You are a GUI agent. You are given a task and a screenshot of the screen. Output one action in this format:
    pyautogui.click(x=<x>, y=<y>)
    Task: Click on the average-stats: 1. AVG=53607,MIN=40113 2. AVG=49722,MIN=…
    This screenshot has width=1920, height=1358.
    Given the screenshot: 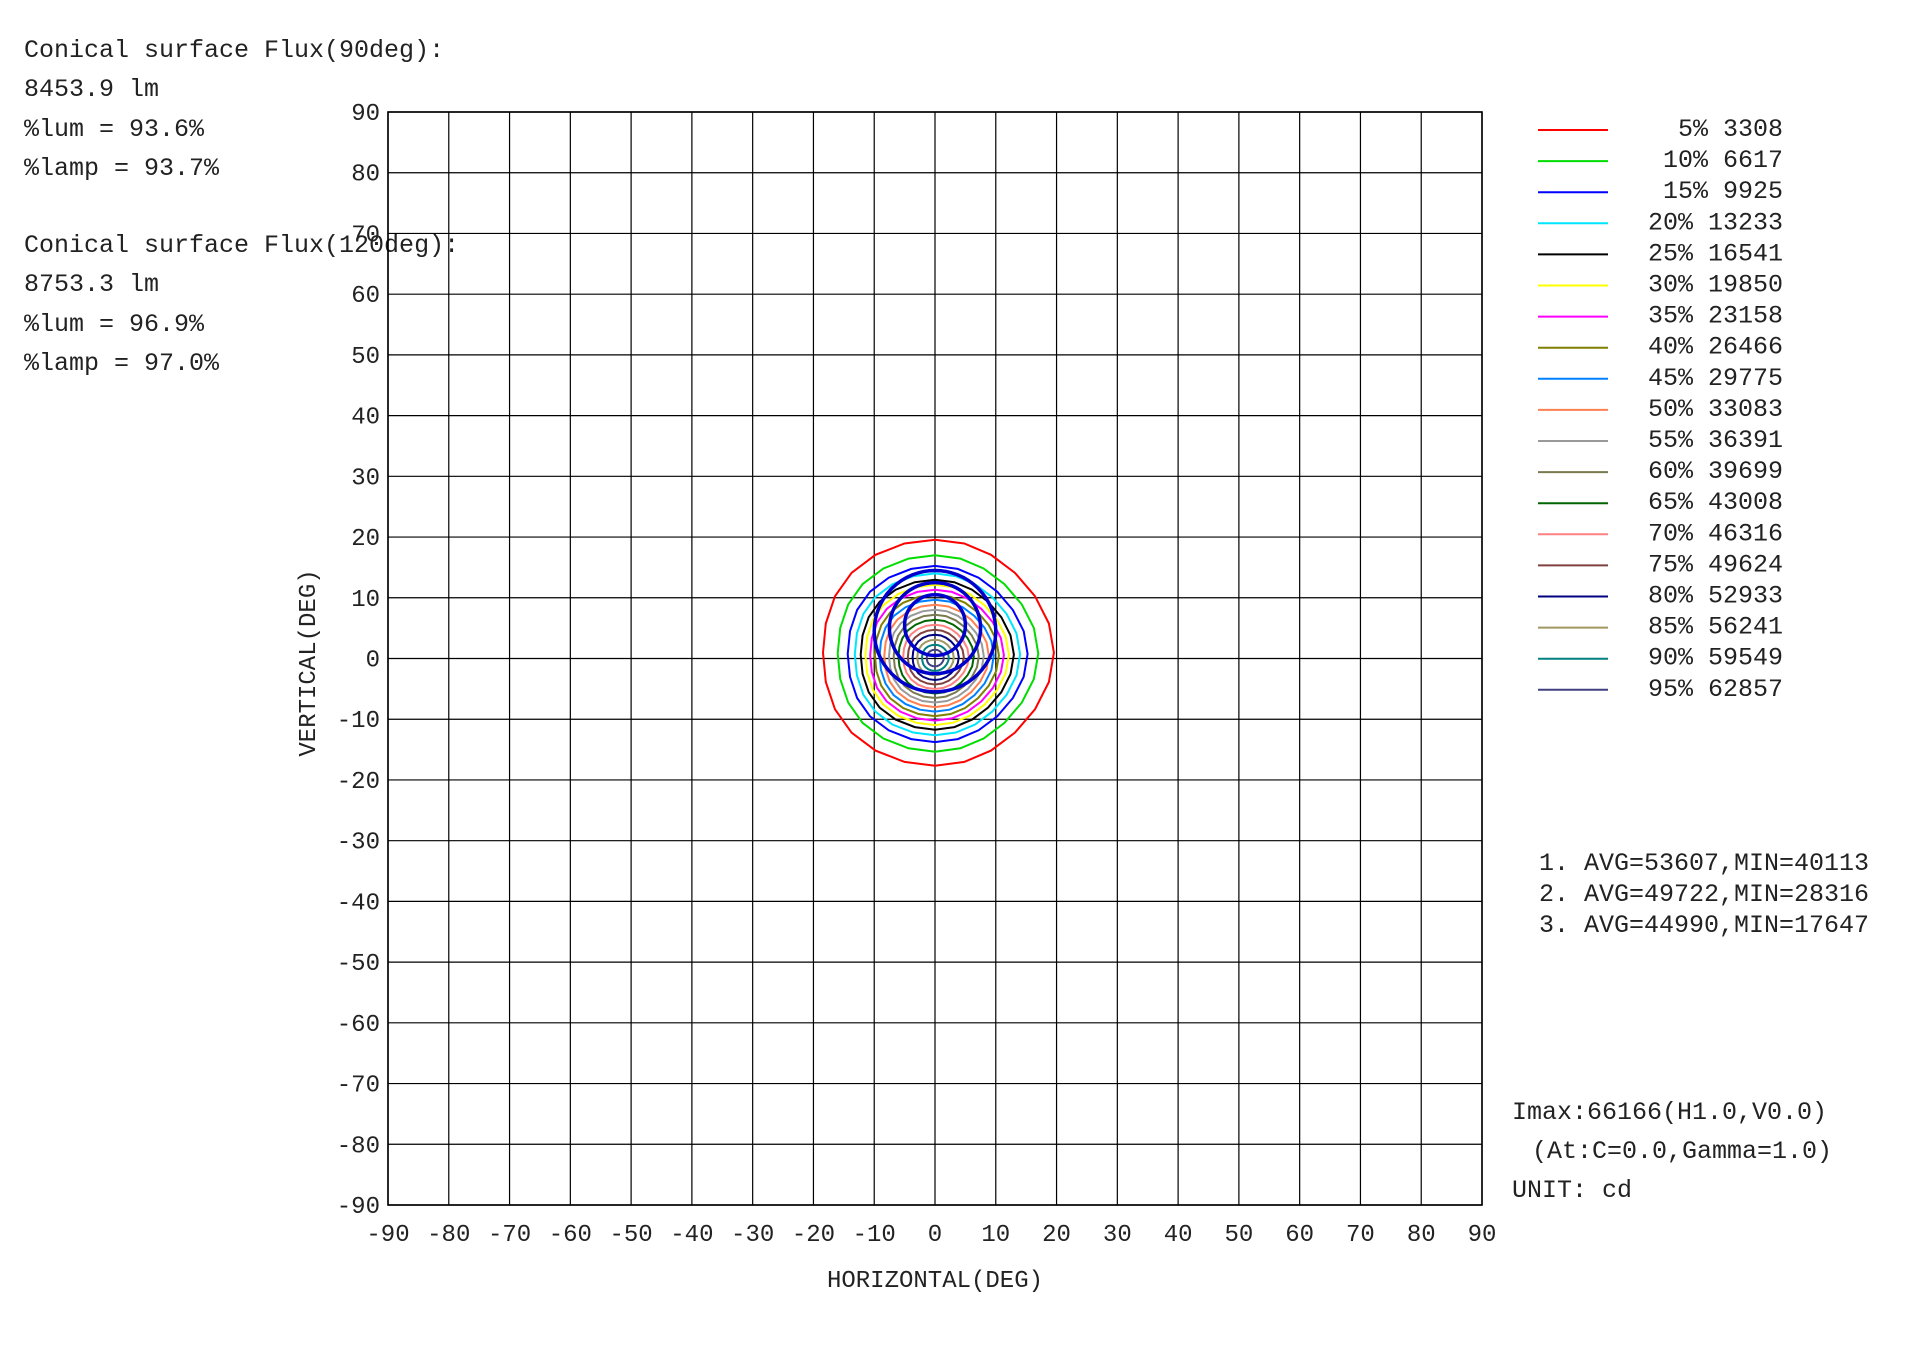 What is the action you would take?
    pyautogui.click(x=1704, y=894)
    